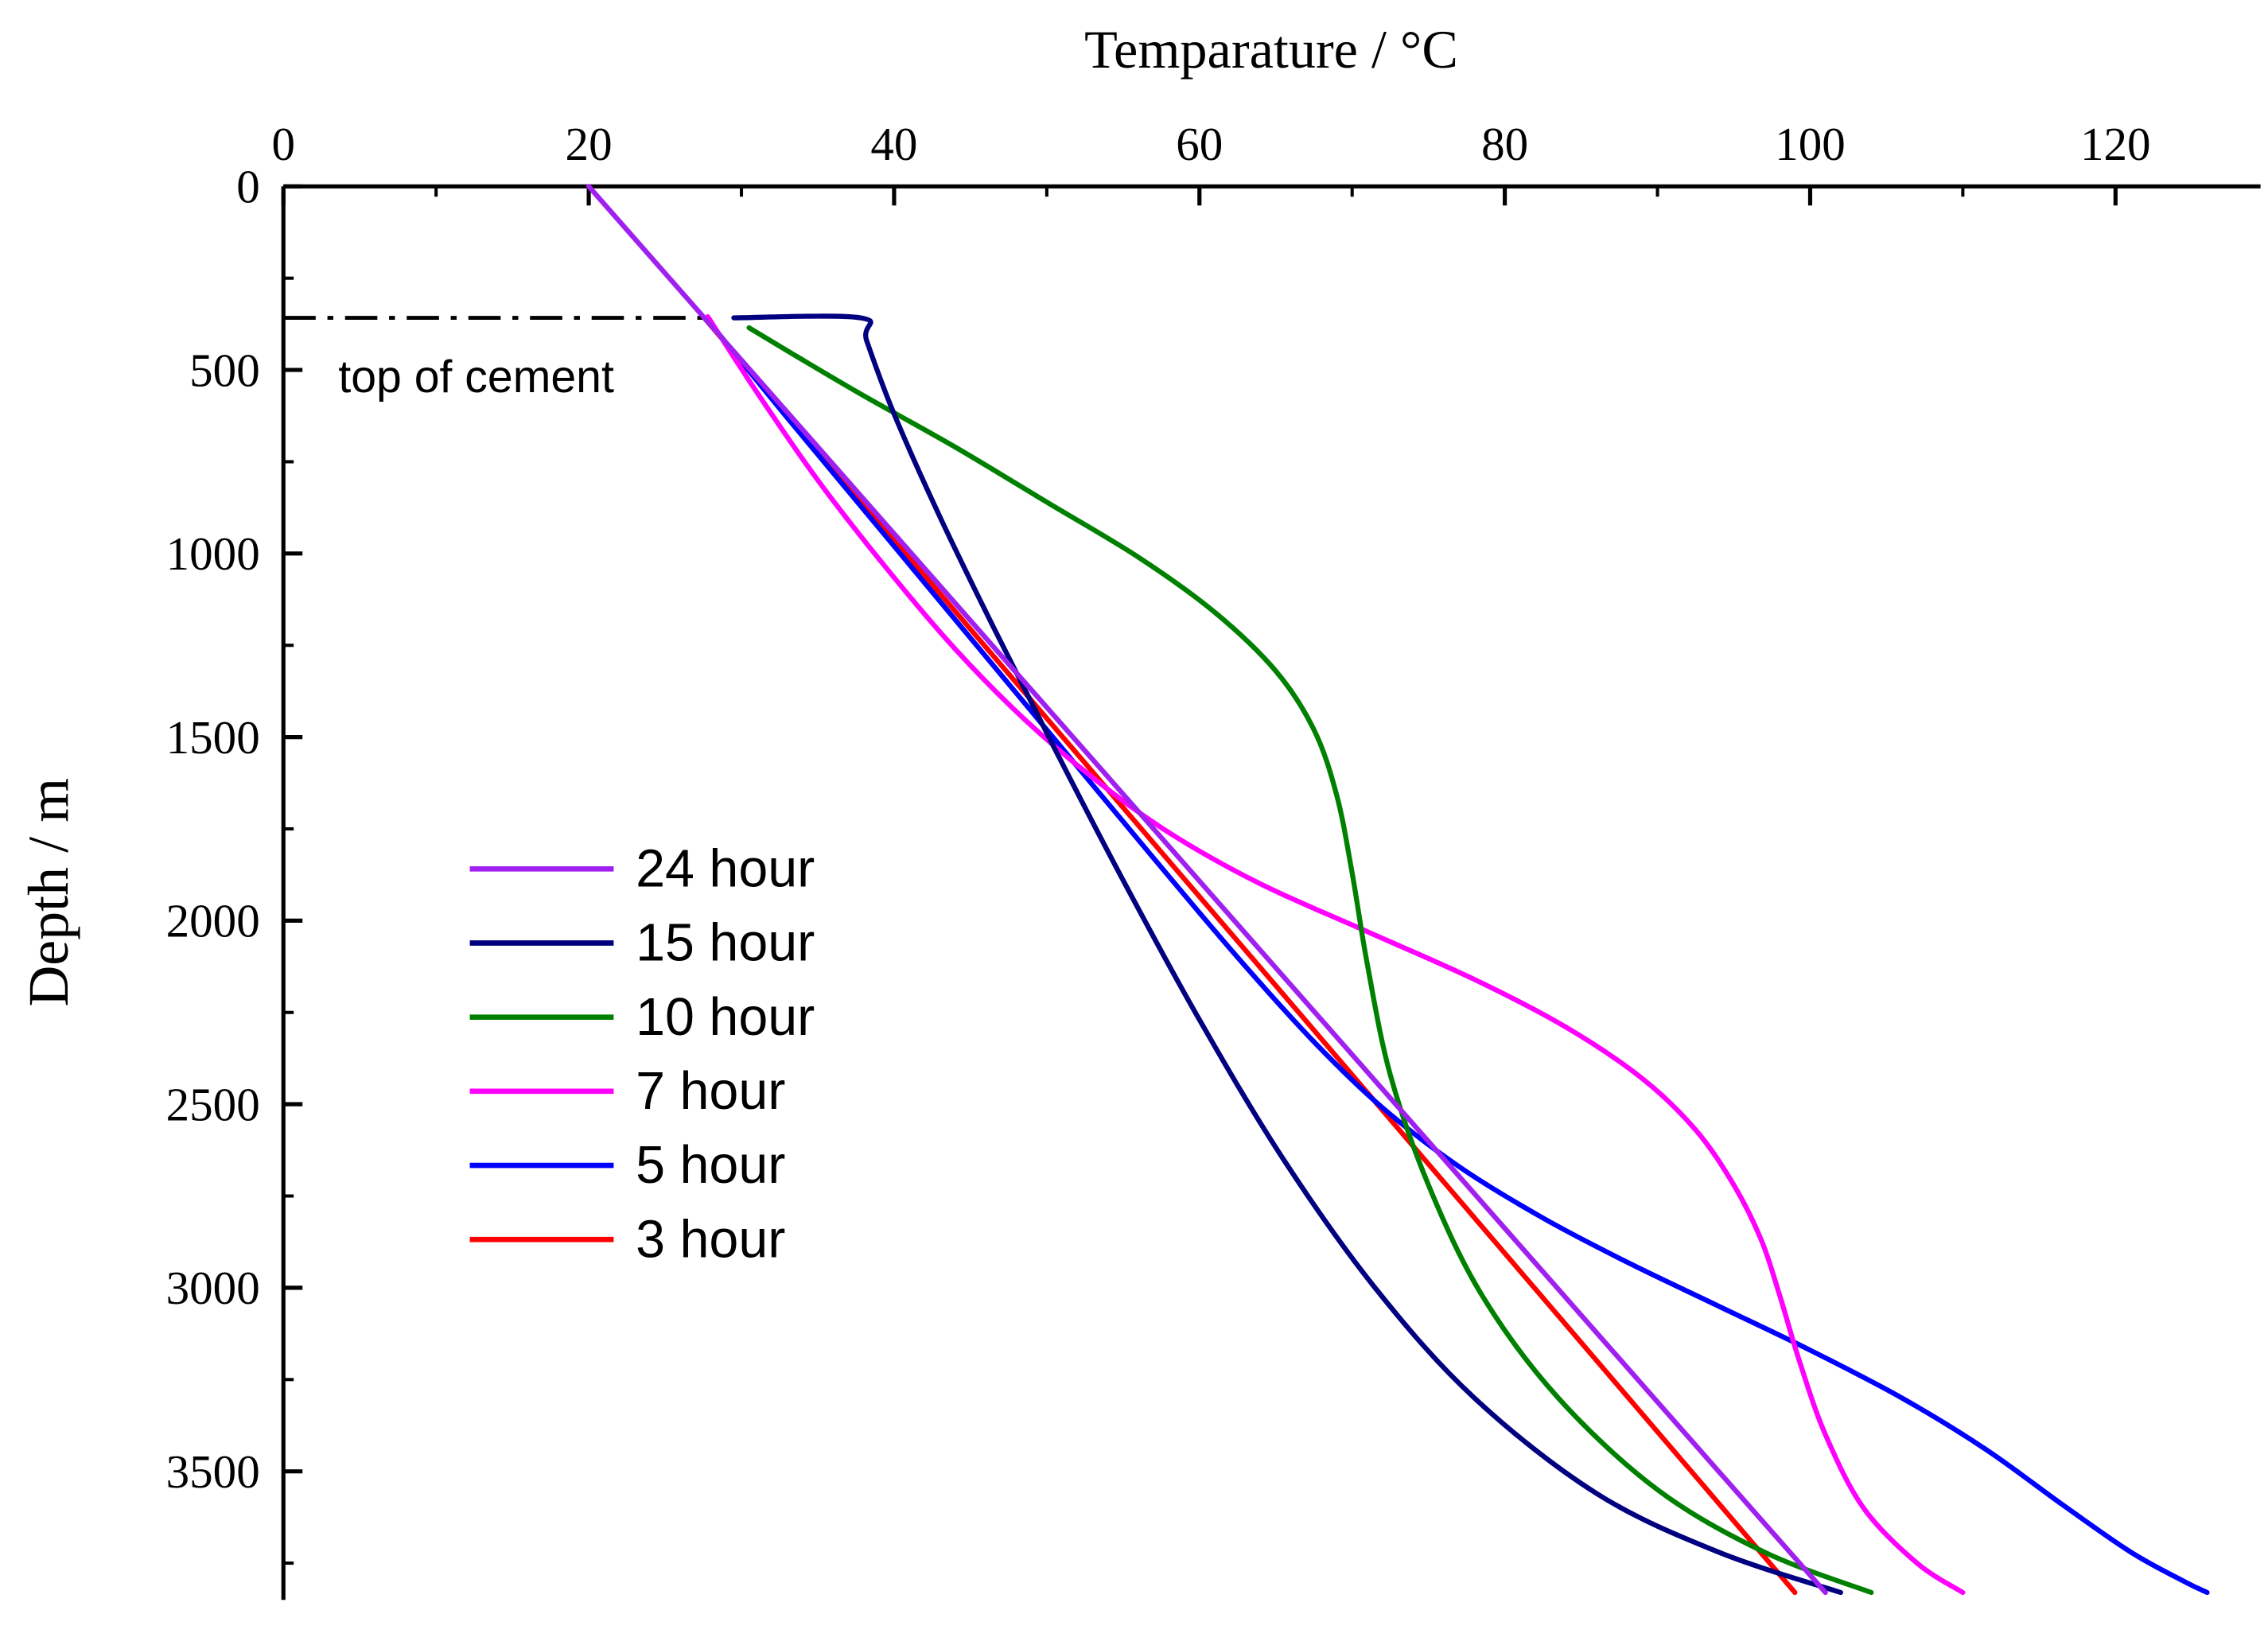 This screenshot has width=2268, height=1649. What do you see at coordinates (642, 1054) in the screenshot?
I see `legend: 24 hour 15 hour 10 hour 7 hour 5 hour 3 hour` at bounding box center [642, 1054].